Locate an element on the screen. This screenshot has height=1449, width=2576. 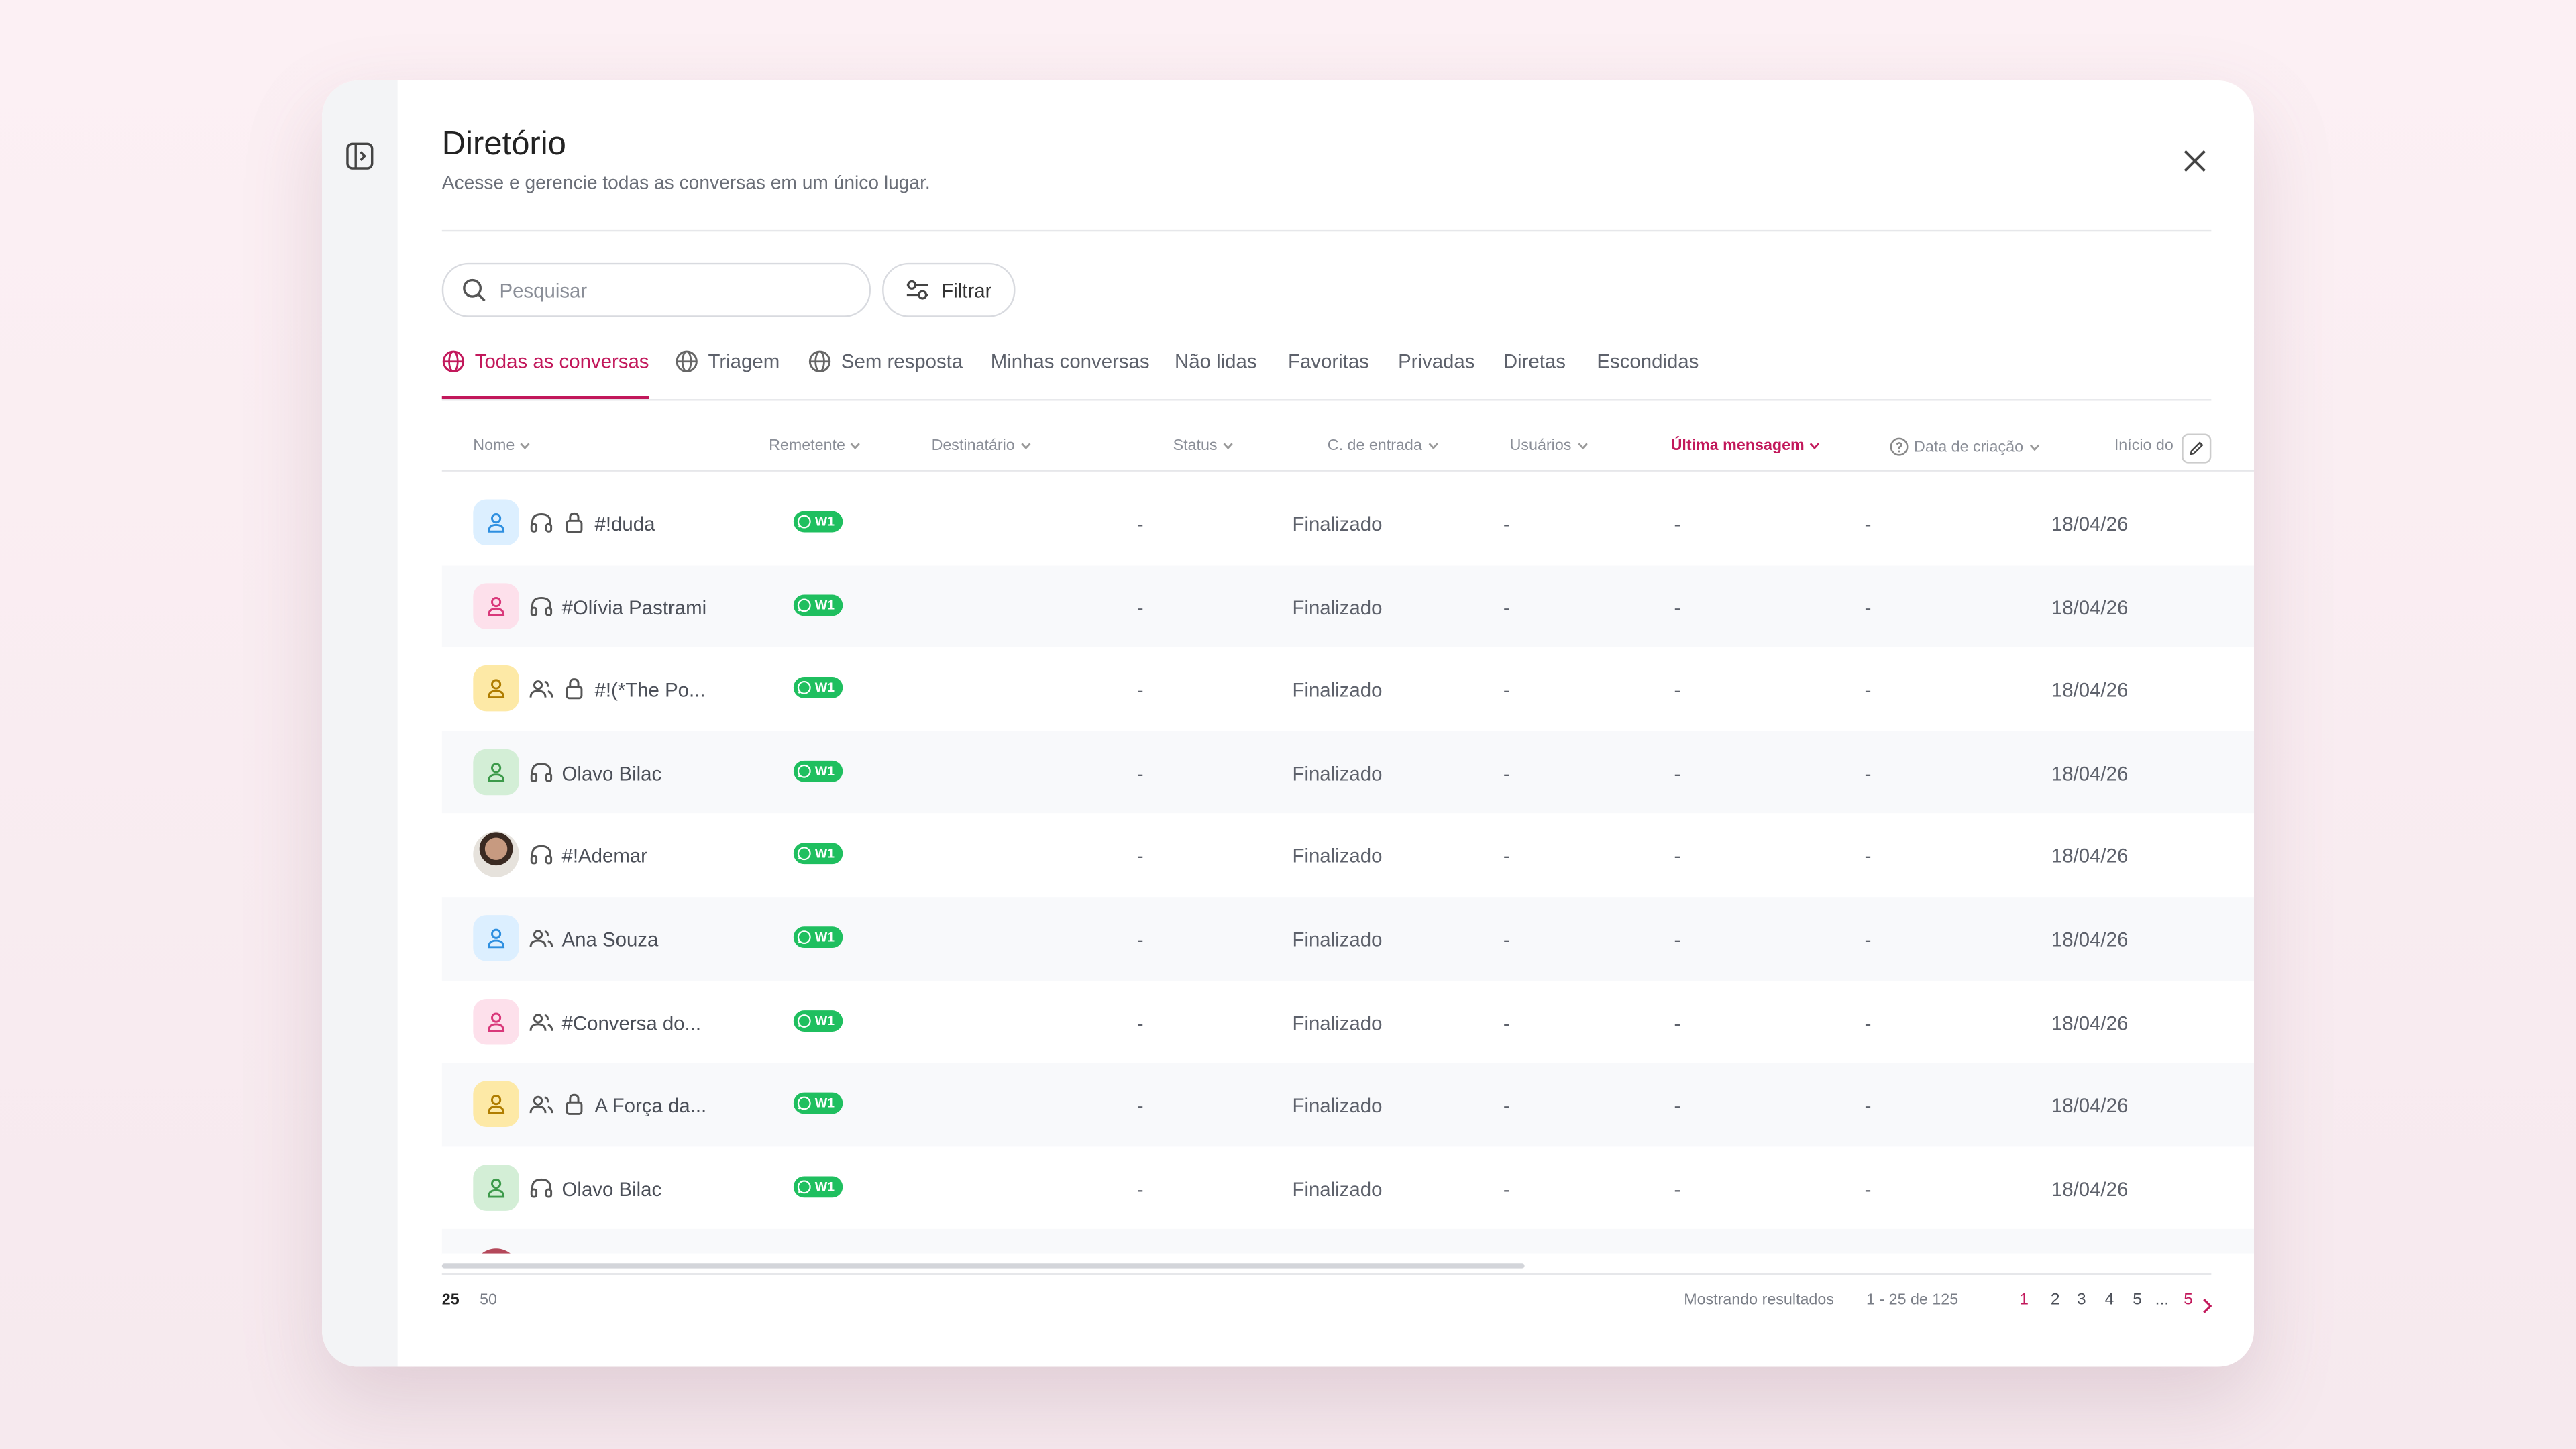
column-header: Nome is located at coordinates (502, 446).